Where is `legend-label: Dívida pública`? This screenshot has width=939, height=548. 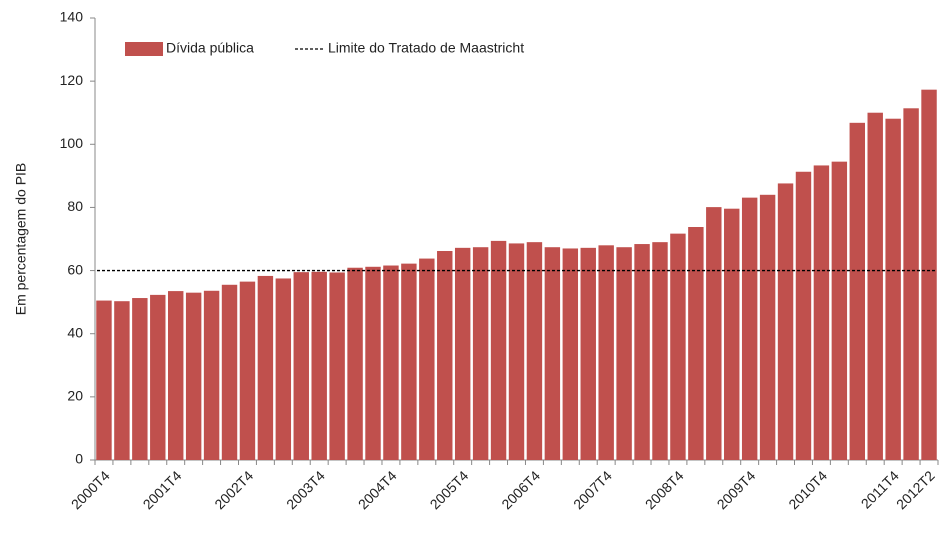
legend-label: Dívida pública is located at coordinates (210, 48).